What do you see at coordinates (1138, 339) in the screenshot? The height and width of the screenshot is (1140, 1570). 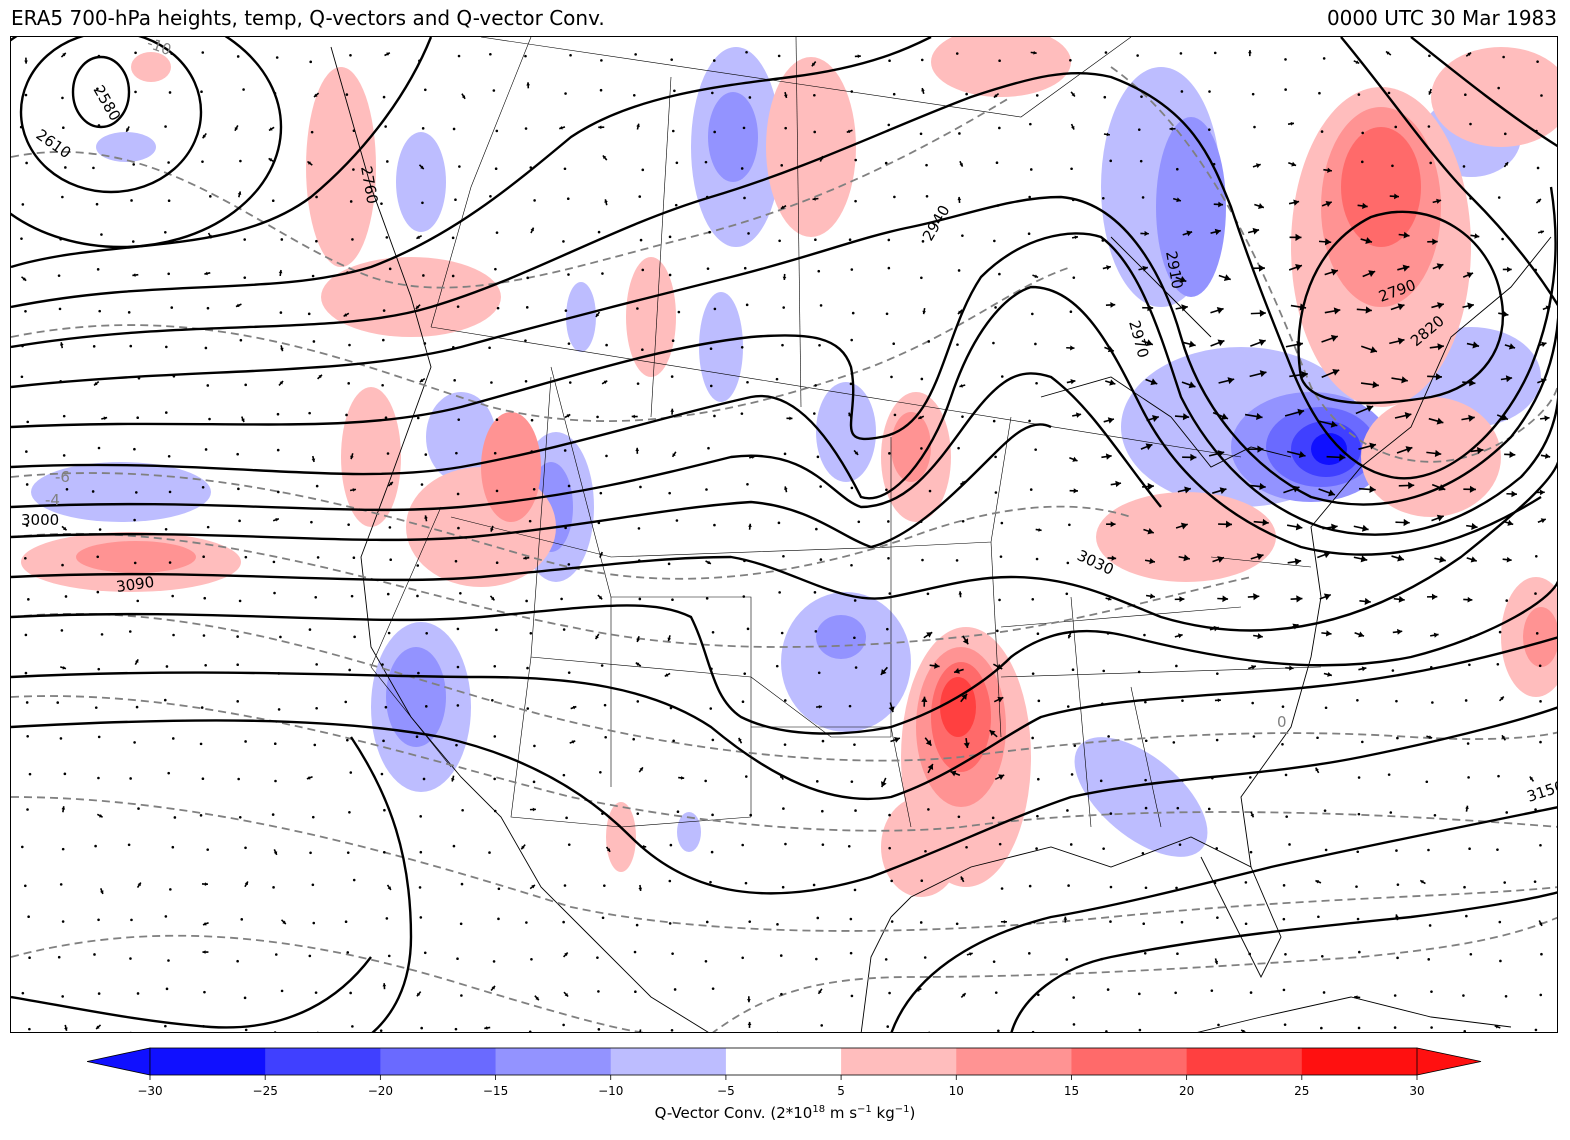 I see `height-label: 2970` at bounding box center [1138, 339].